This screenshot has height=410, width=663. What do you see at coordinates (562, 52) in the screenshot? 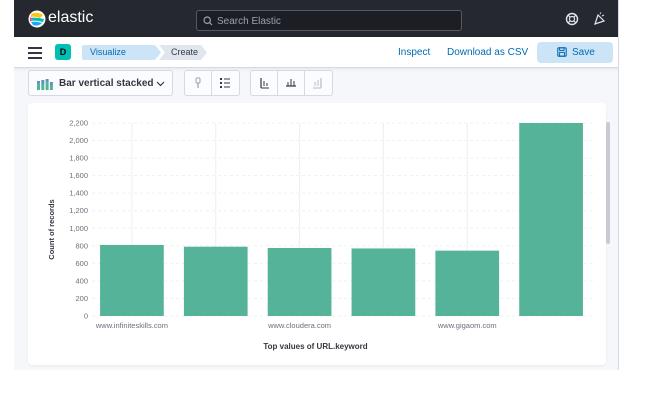
I see `save-icon` at bounding box center [562, 52].